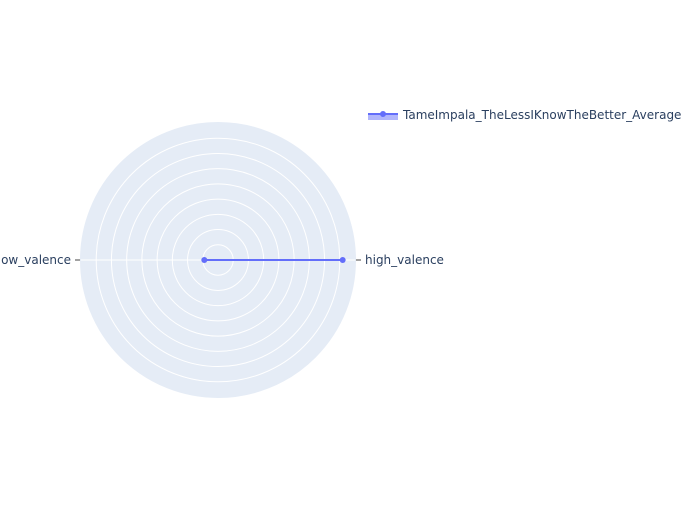 The image size is (700, 505). I want to click on angular-tick-label-high_valence: high_valence, so click(404, 260).